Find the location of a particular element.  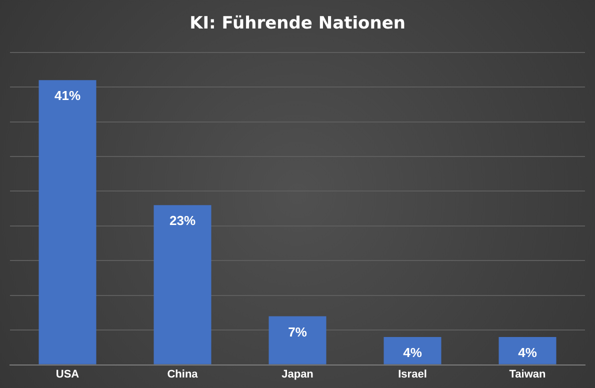

x-tick-label: USA is located at coordinates (68, 374).